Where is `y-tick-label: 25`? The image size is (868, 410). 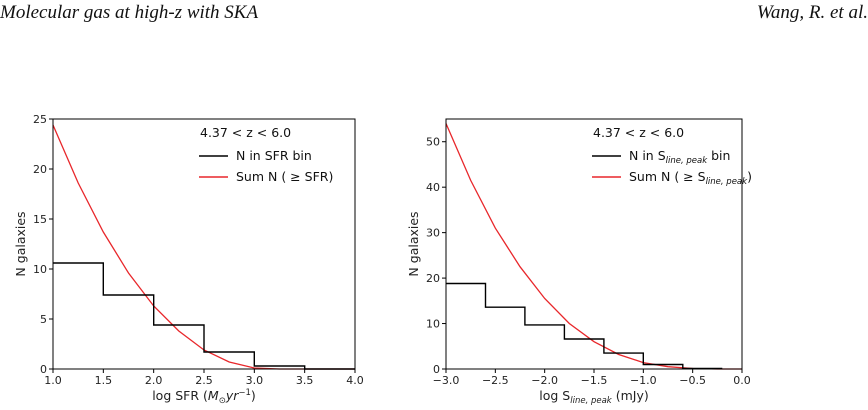 y-tick-label: 25 is located at coordinates (40, 119).